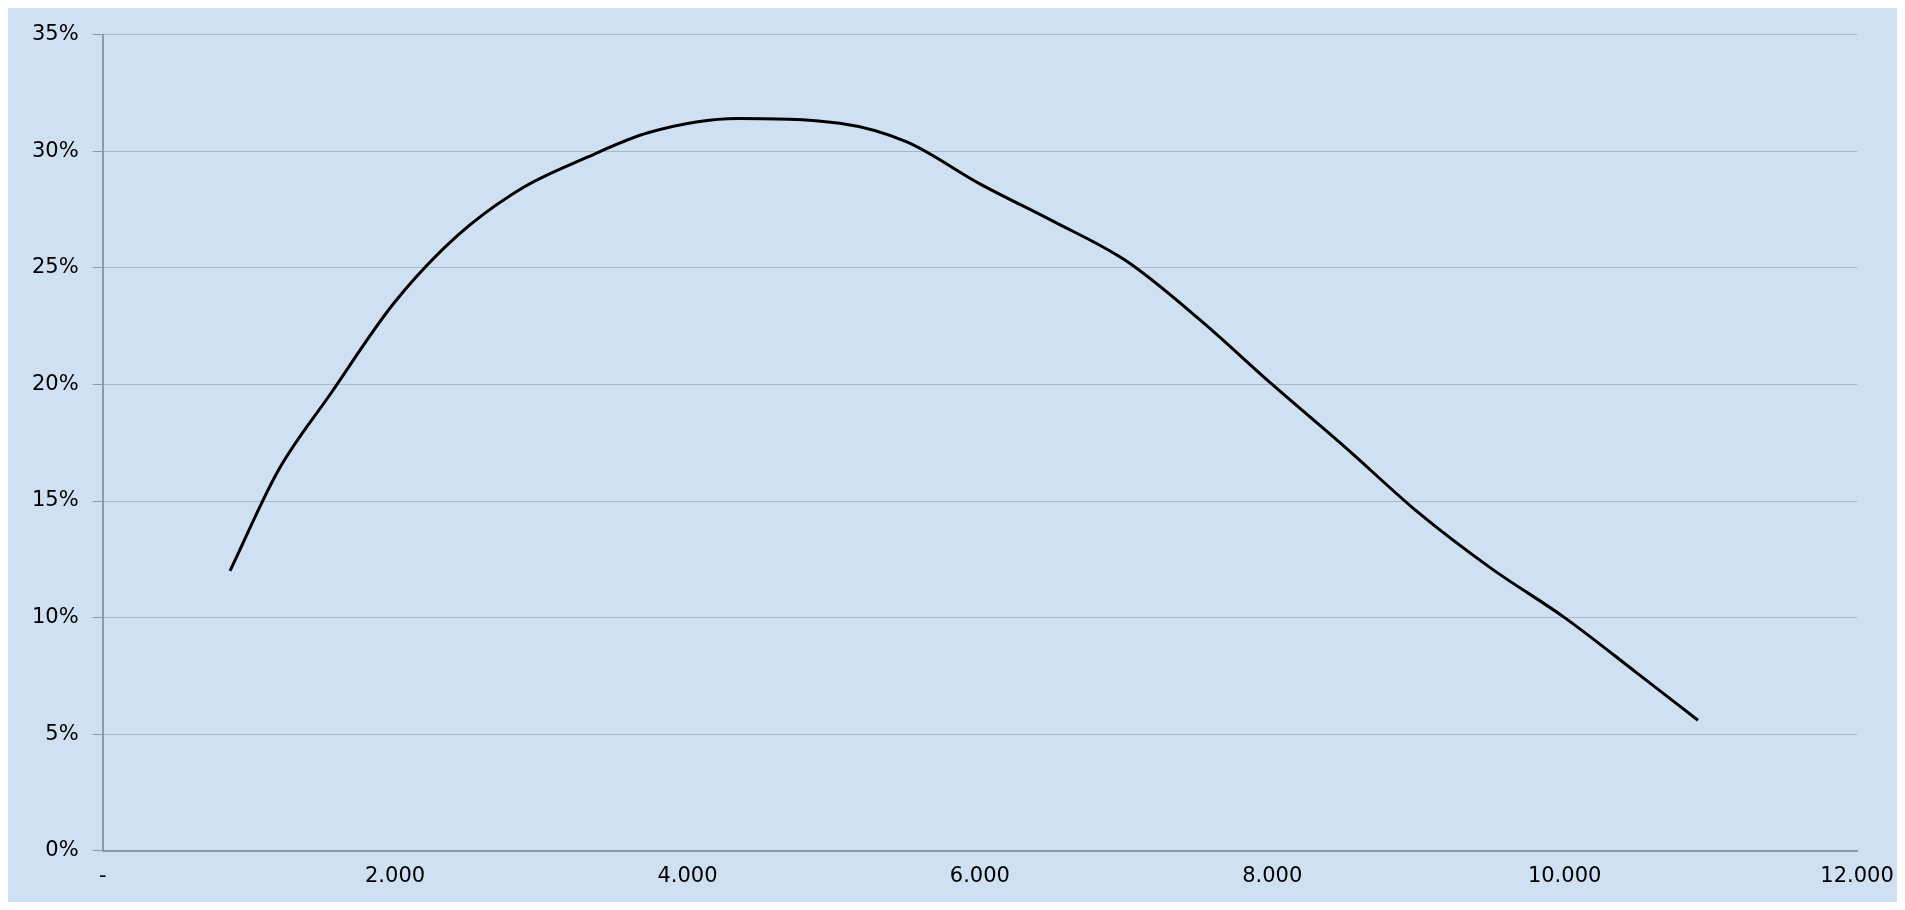 This screenshot has height=910, width=1905. What do you see at coordinates (55, 499) in the screenshot?
I see `y-tick-label: 15%` at bounding box center [55, 499].